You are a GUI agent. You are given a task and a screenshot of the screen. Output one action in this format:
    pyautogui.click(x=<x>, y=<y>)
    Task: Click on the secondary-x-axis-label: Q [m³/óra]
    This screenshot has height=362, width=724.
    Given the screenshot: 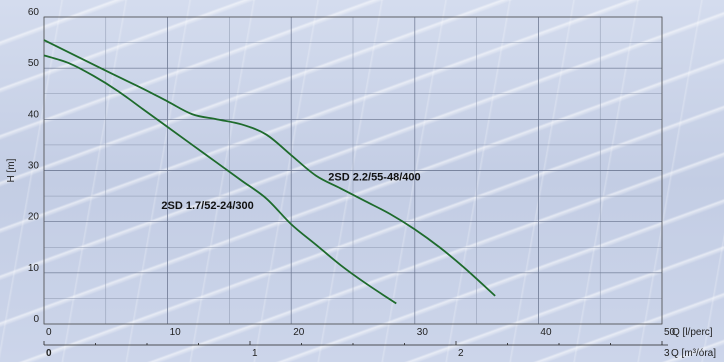 What is the action you would take?
    pyautogui.click(x=693, y=353)
    